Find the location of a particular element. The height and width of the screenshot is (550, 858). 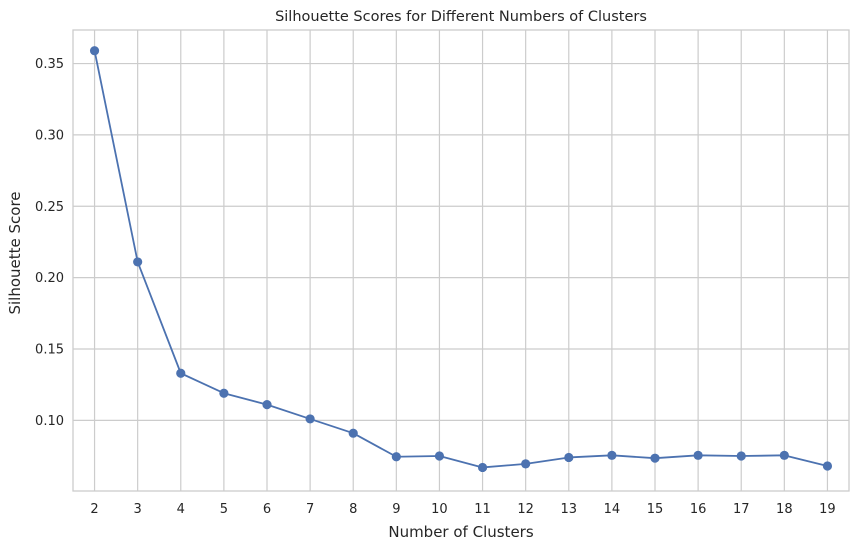

x-tick-label: 17 is located at coordinates (741, 509).